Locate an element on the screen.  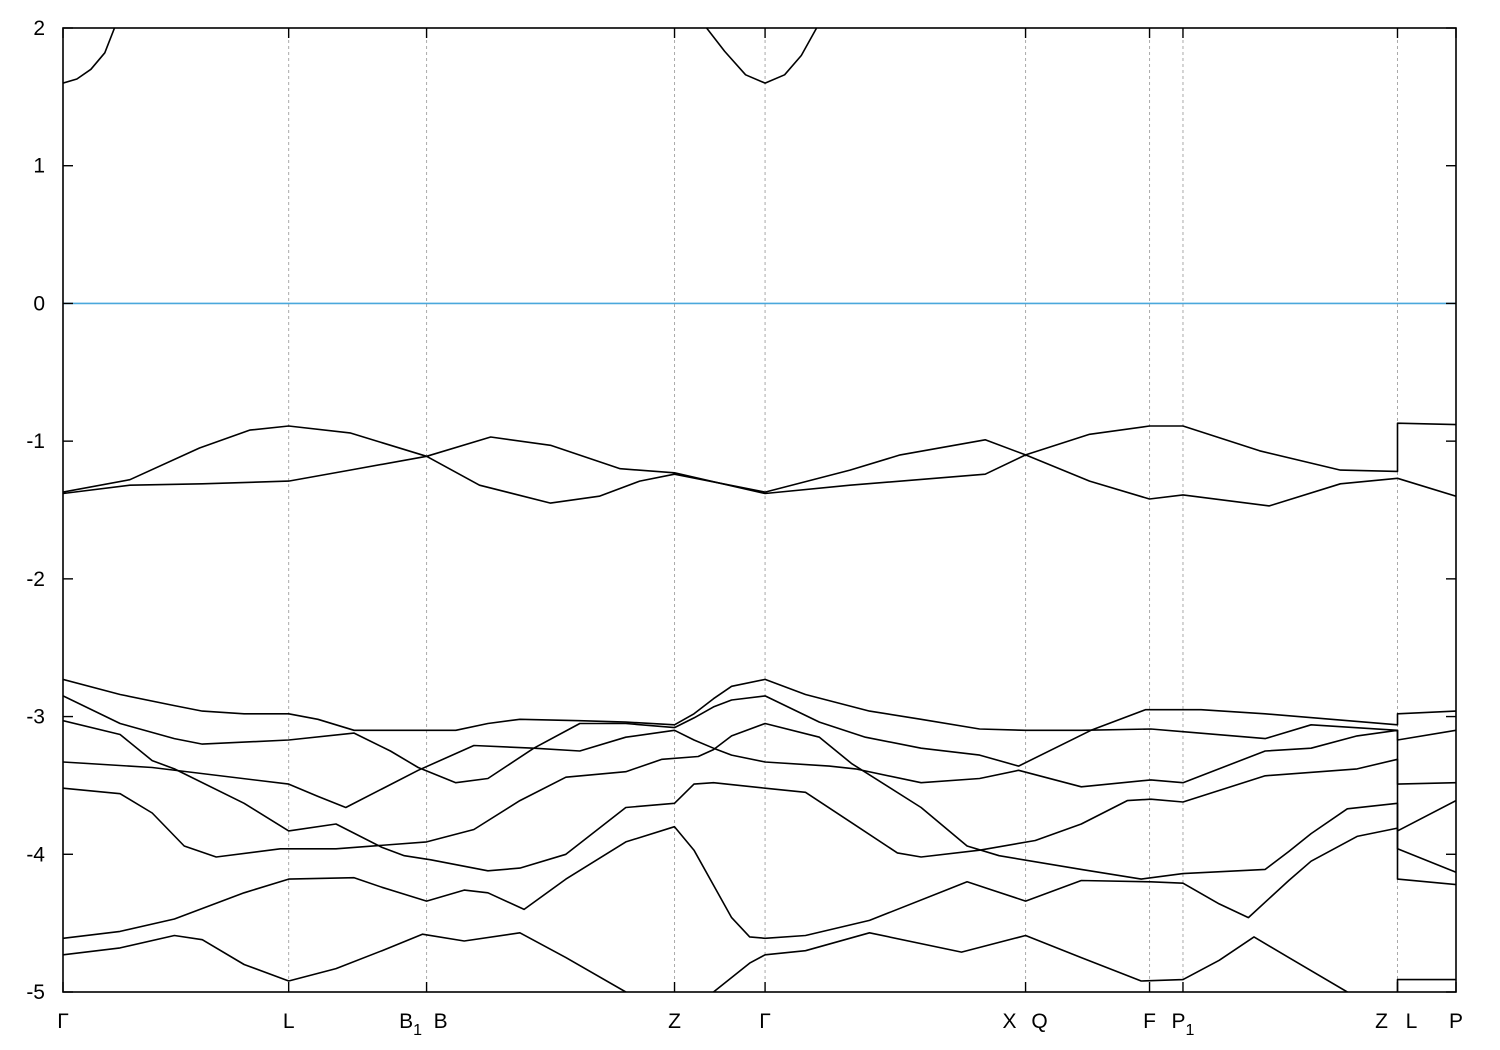
y-tick-label: 0 is located at coordinates (39, 303).